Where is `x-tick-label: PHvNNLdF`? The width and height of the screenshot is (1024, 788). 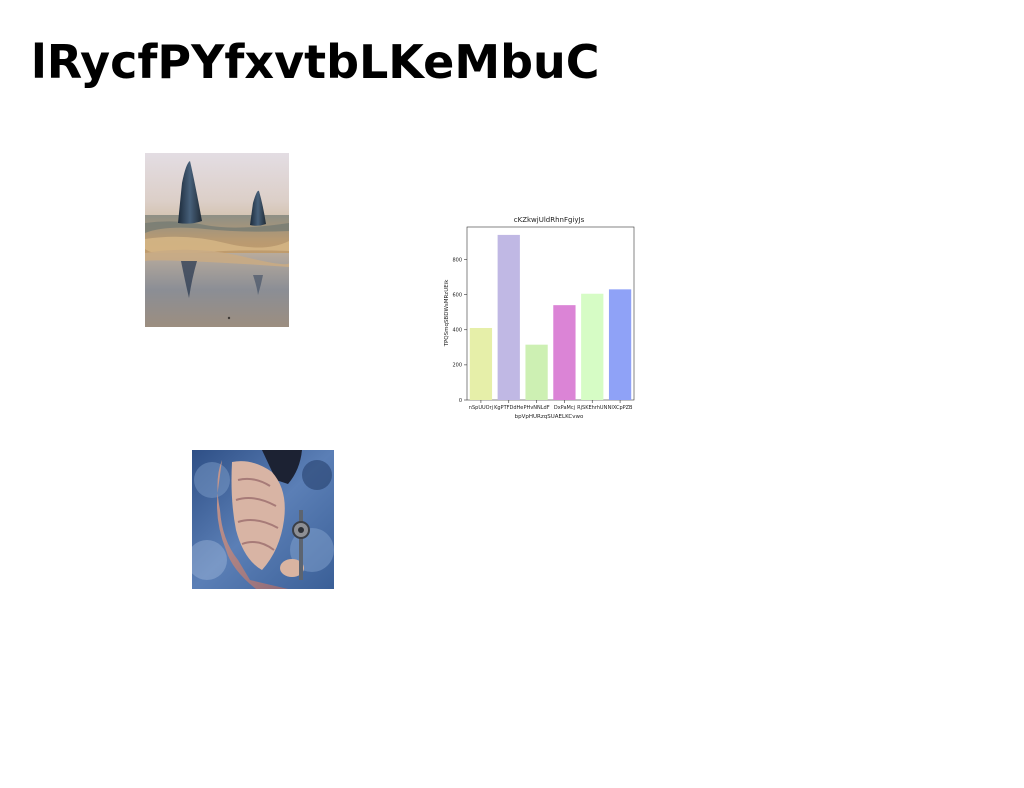
x-tick-label: PHvNNLdF is located at coordinates (537, 408).